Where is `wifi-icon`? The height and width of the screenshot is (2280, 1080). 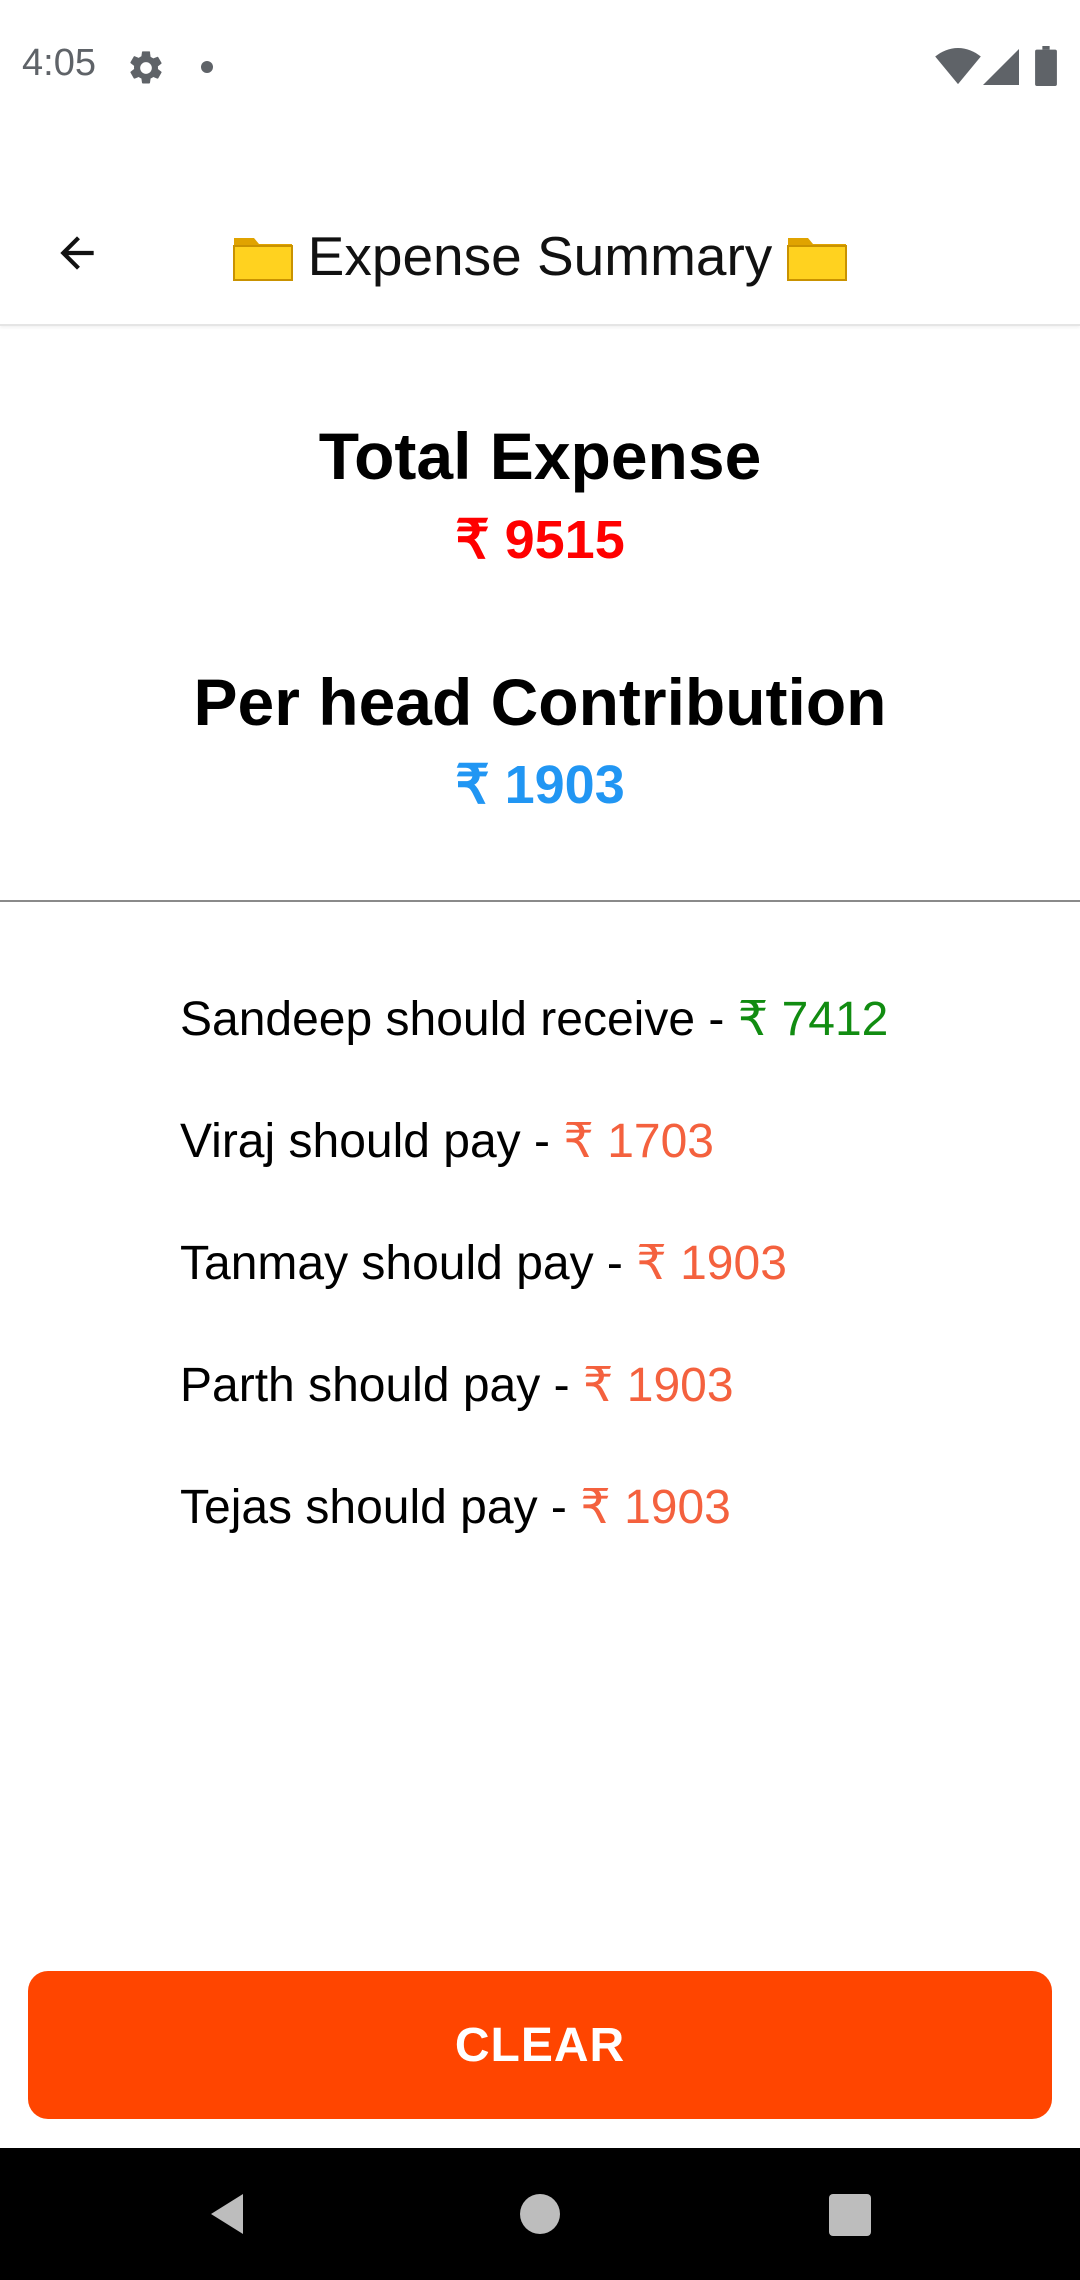 wifi-icon is located at coordinates (958, 66).